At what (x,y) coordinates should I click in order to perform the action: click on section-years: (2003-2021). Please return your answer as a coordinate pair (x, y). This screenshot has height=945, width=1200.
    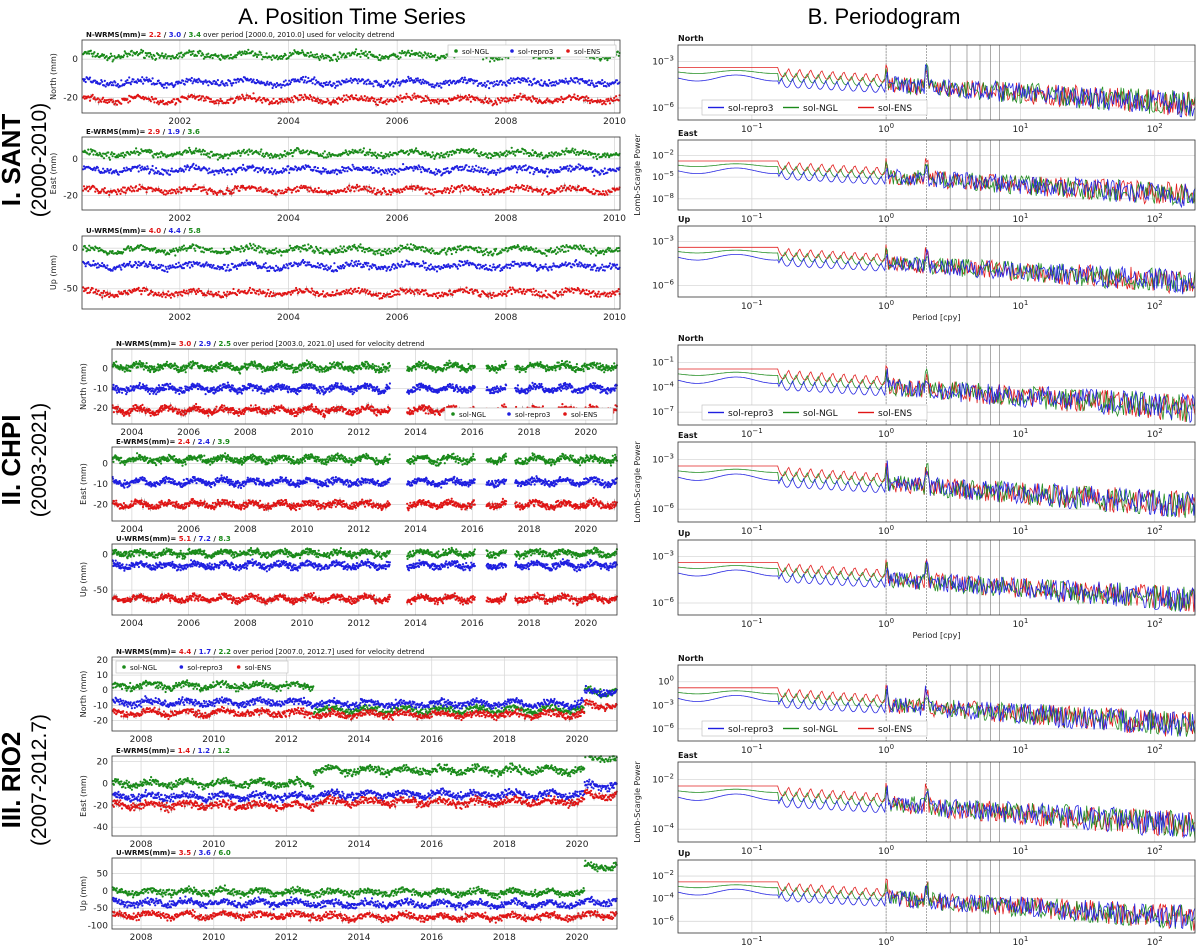
    Looking at the image, I should click on (39, 460).